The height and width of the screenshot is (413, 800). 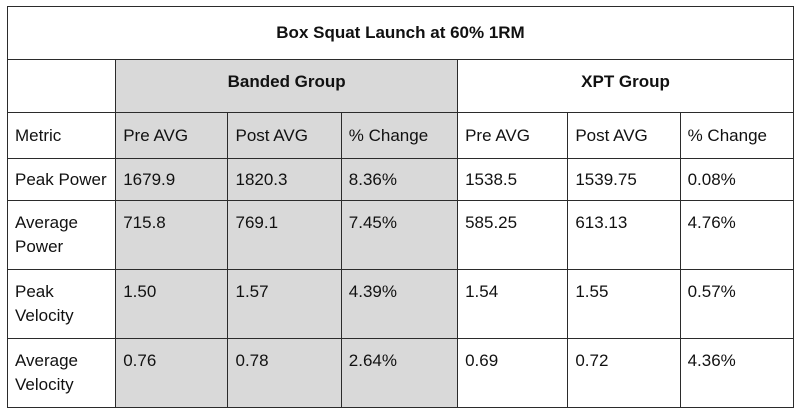 What do you see at coordinates (400, 33) in the screenshot?
I see `table-title: Box Squat Launch at 60% 1RM` at bounding box center [400, 33].